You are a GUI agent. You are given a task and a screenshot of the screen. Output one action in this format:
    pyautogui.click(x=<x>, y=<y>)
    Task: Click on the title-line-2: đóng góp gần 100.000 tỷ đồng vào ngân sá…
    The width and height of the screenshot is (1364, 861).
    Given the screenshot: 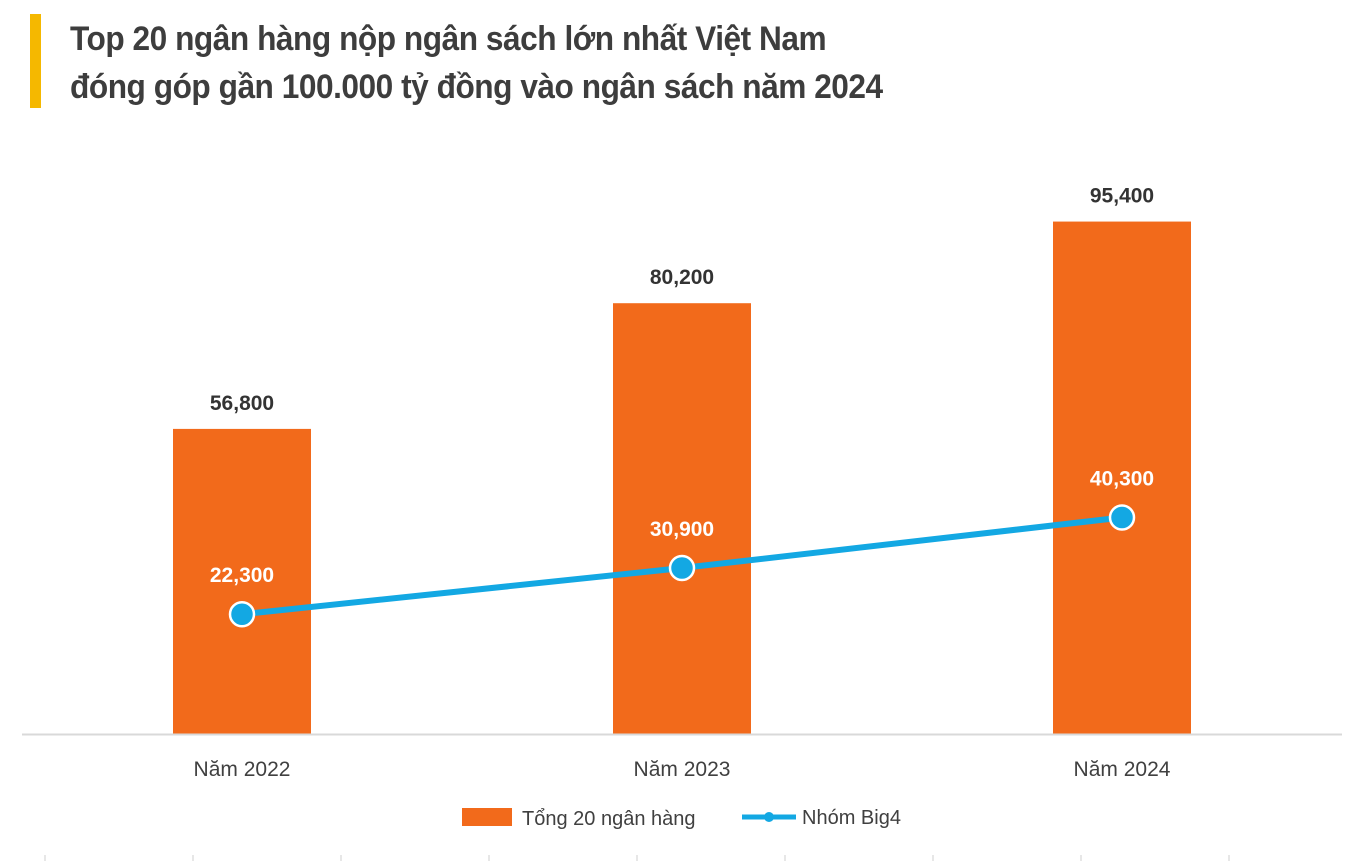 What is the action you would take?
    pyautogui.click(x=476, y=87)
    